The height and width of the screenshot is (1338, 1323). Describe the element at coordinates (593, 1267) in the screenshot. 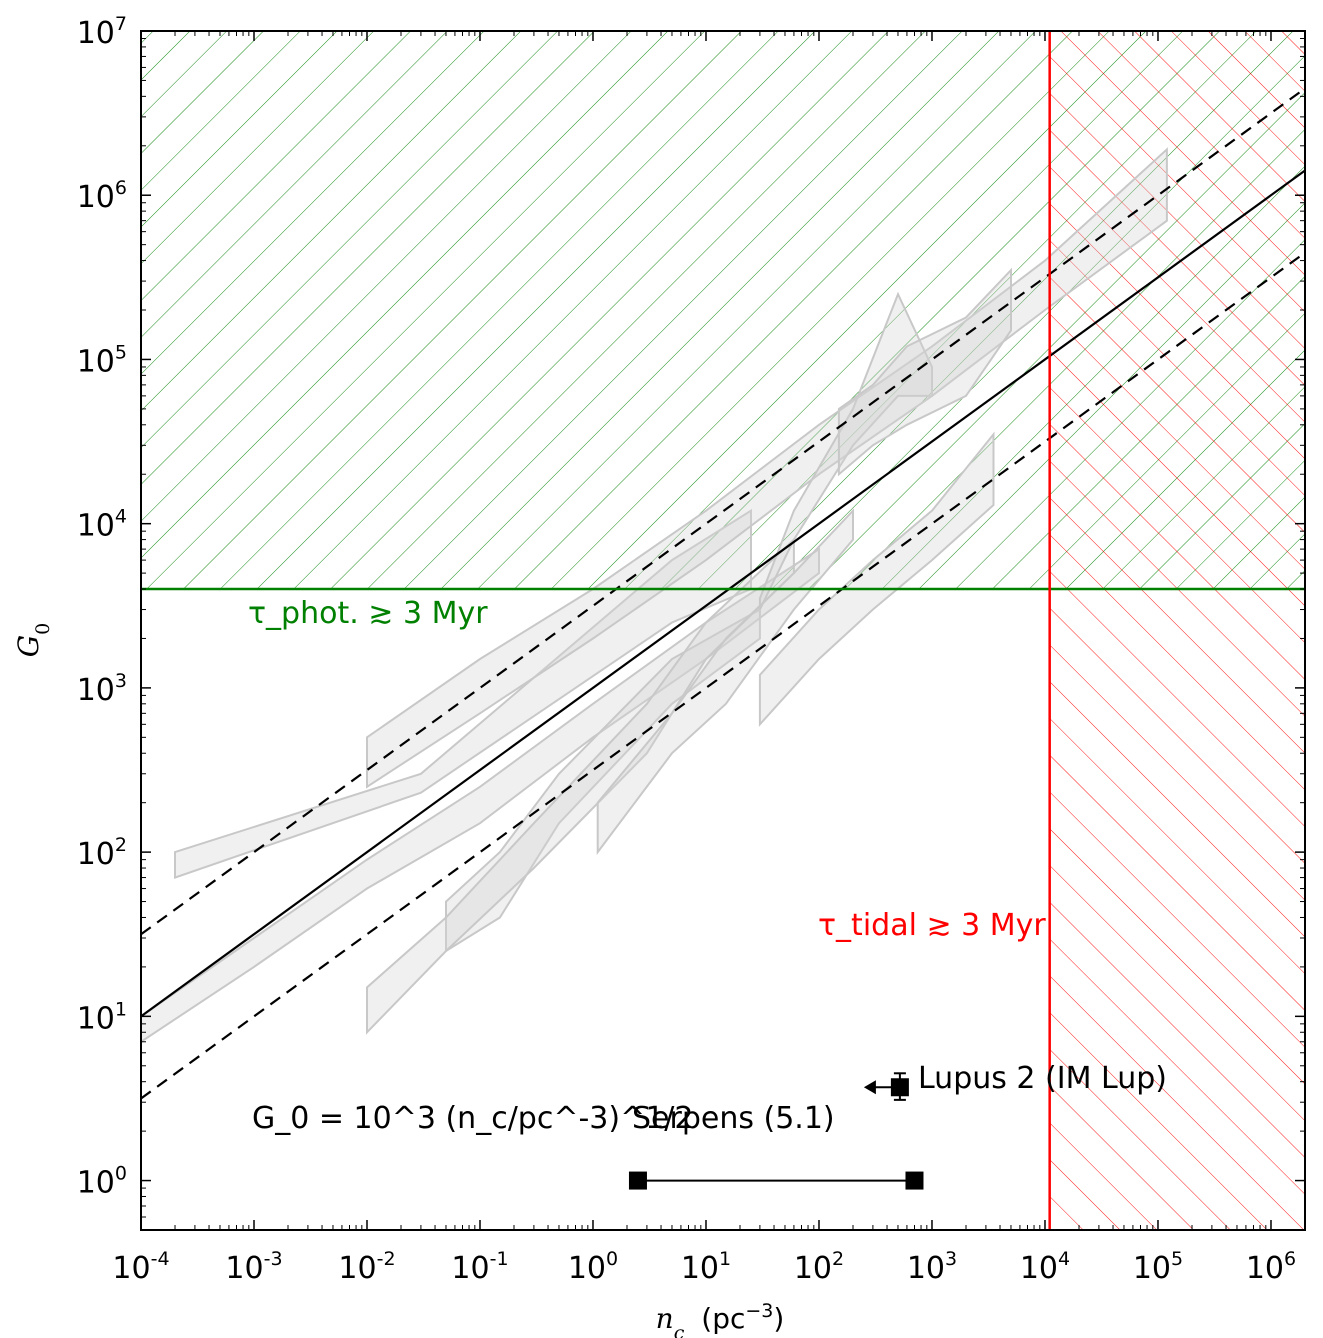

I see `x-tick-label: 10⁰` at that location.